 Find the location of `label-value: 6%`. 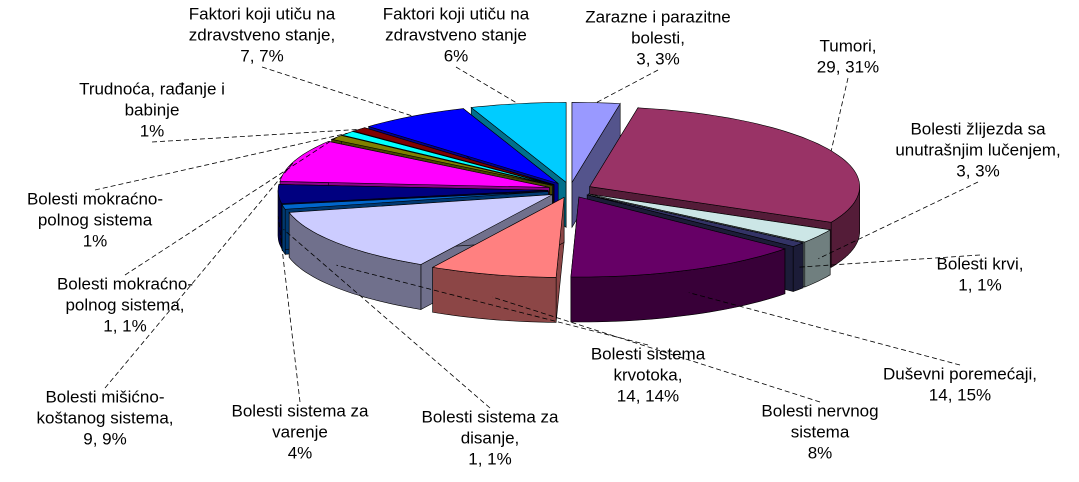

label-value: 6% is located at coordinates (456, 55).